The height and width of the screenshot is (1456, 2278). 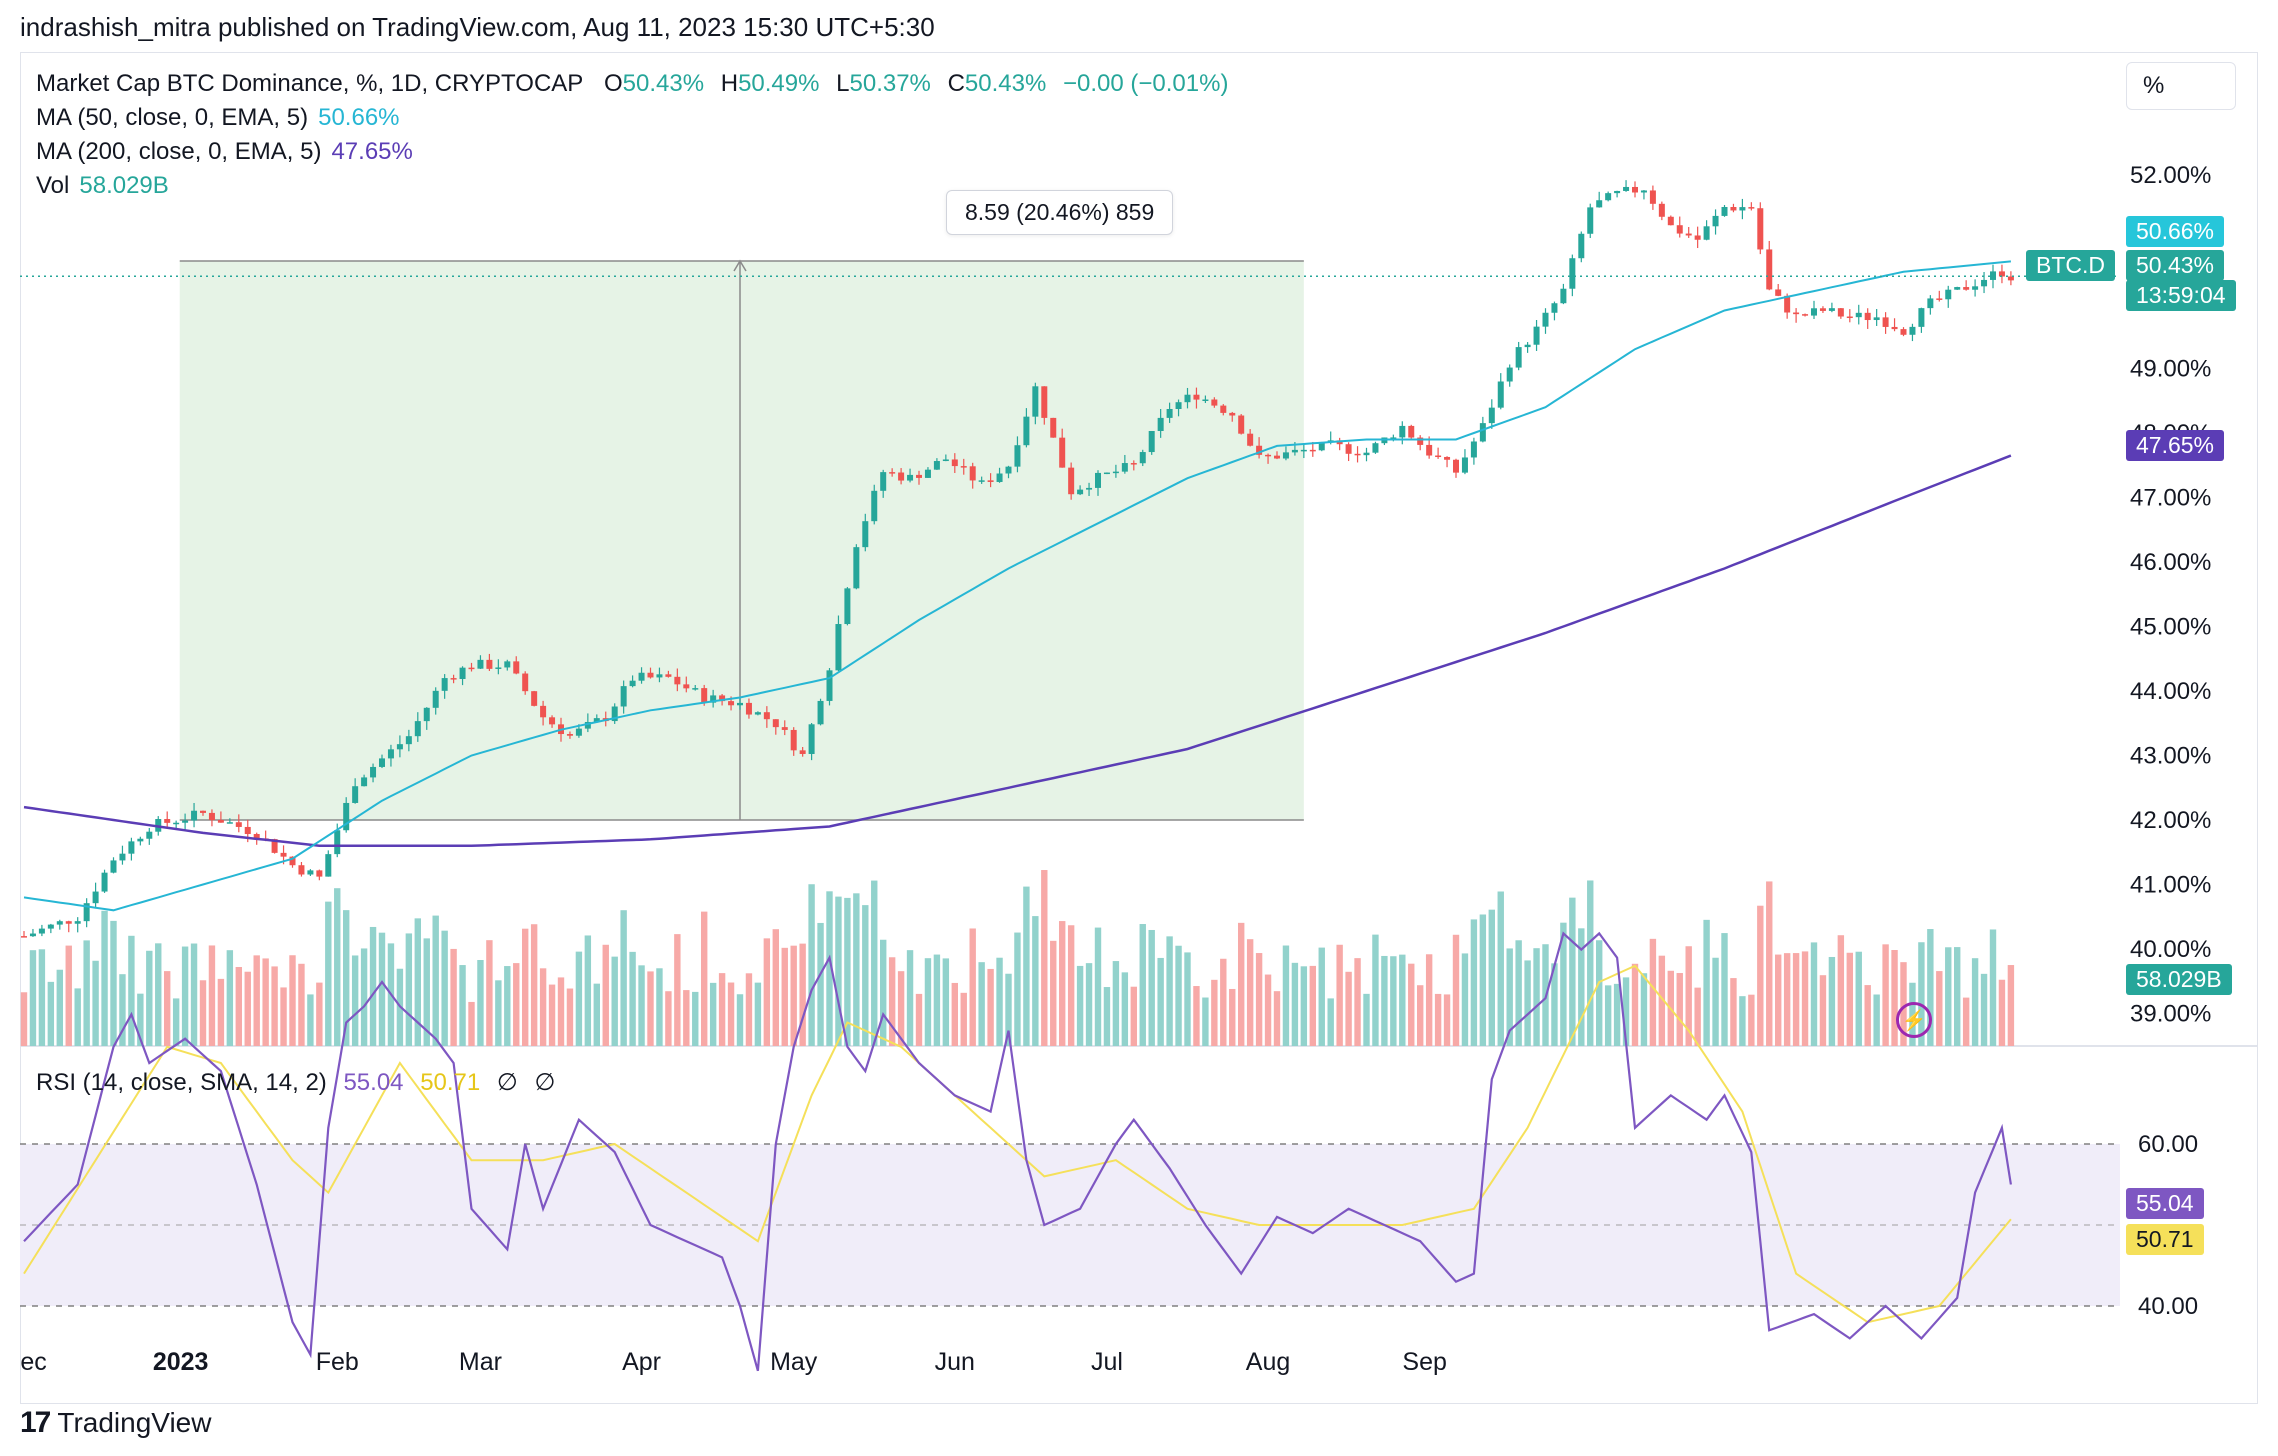 I want to click on ma200-label: MA (200, close, 0, EMA, 5), so click(x=179, y=151).